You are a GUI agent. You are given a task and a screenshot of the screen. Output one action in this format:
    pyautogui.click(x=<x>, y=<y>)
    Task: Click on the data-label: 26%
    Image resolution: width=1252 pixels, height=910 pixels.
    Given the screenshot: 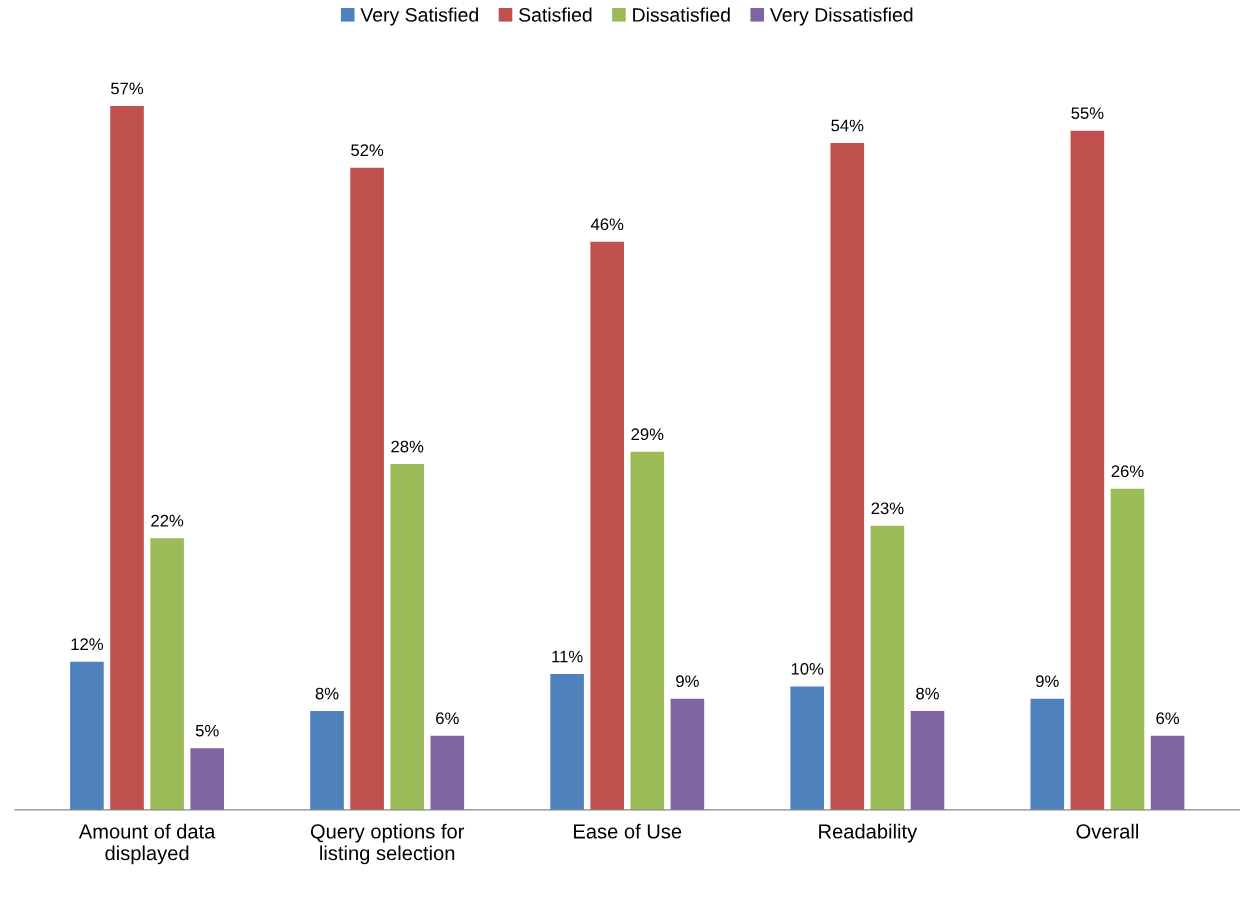 What is the action you would take?
    pyautogui.click(x=1127, y=471)
    